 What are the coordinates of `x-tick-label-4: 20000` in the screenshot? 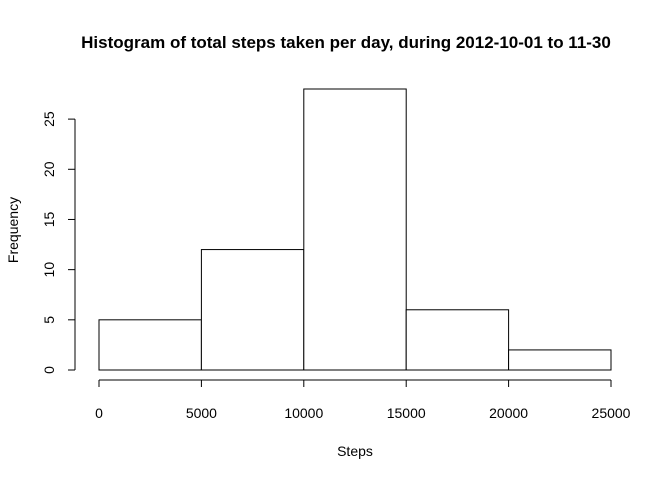 It's located at (508, 413).